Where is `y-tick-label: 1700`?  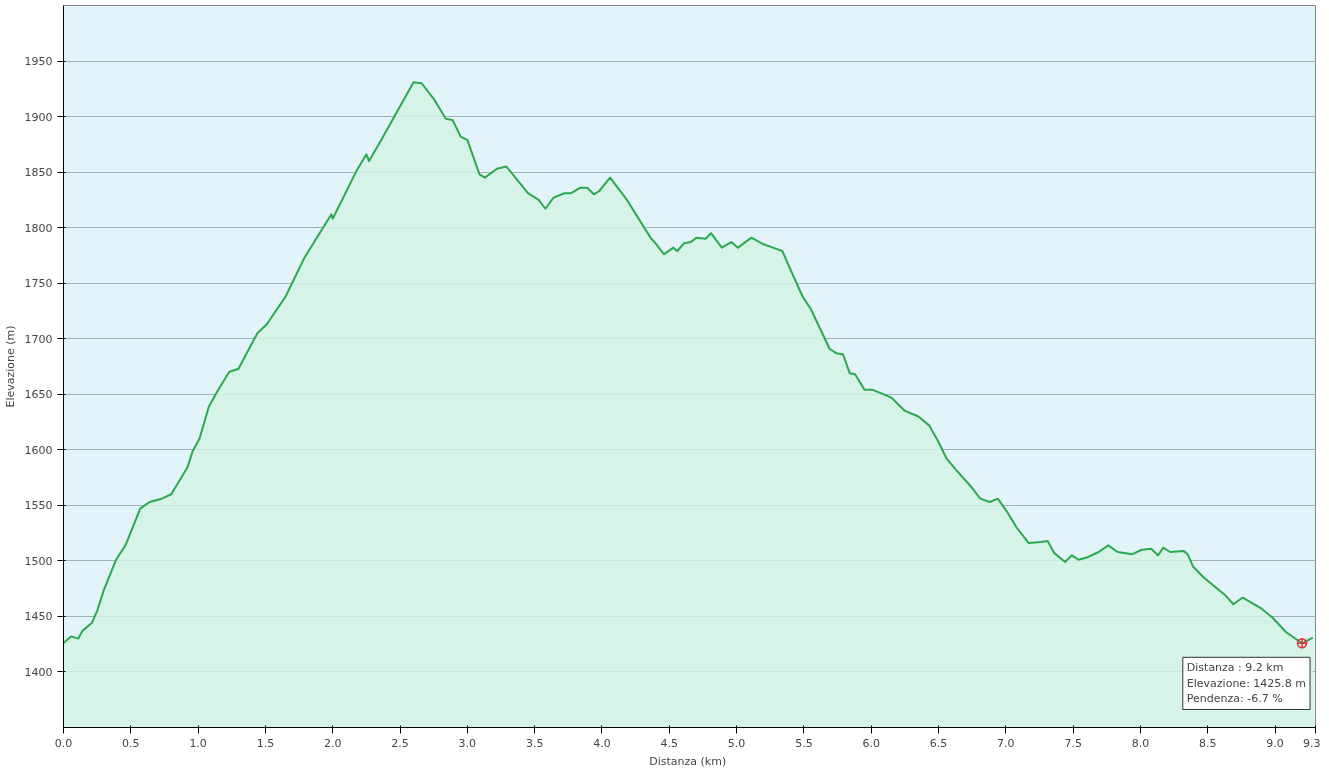
y-tick-label: 1700 is located at coordinates (38, 339).